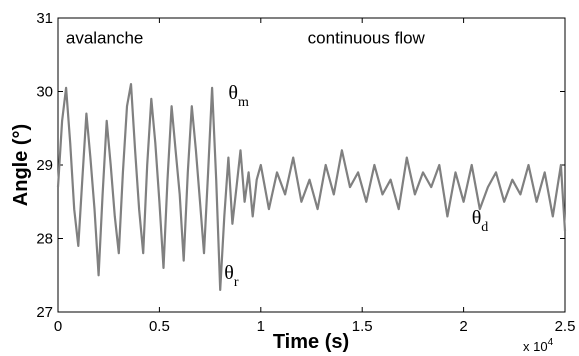  Describe the element at coordinates (44, 165) in the screenshot. I see `y-tick-label: 29` at that location.